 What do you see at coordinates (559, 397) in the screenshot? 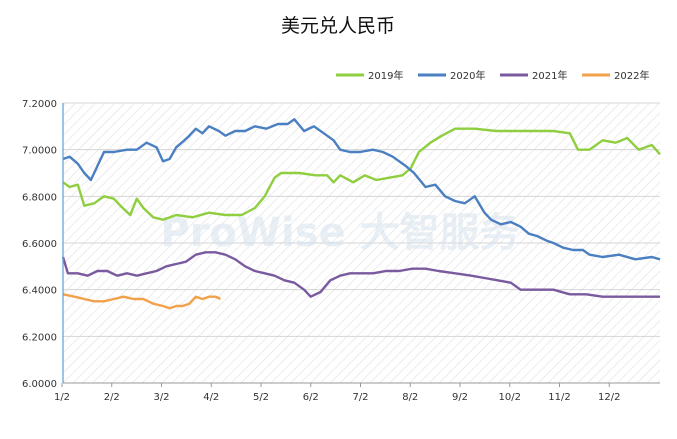
I see `x-tick-label: 11/2` at bounding box center [559, 397].